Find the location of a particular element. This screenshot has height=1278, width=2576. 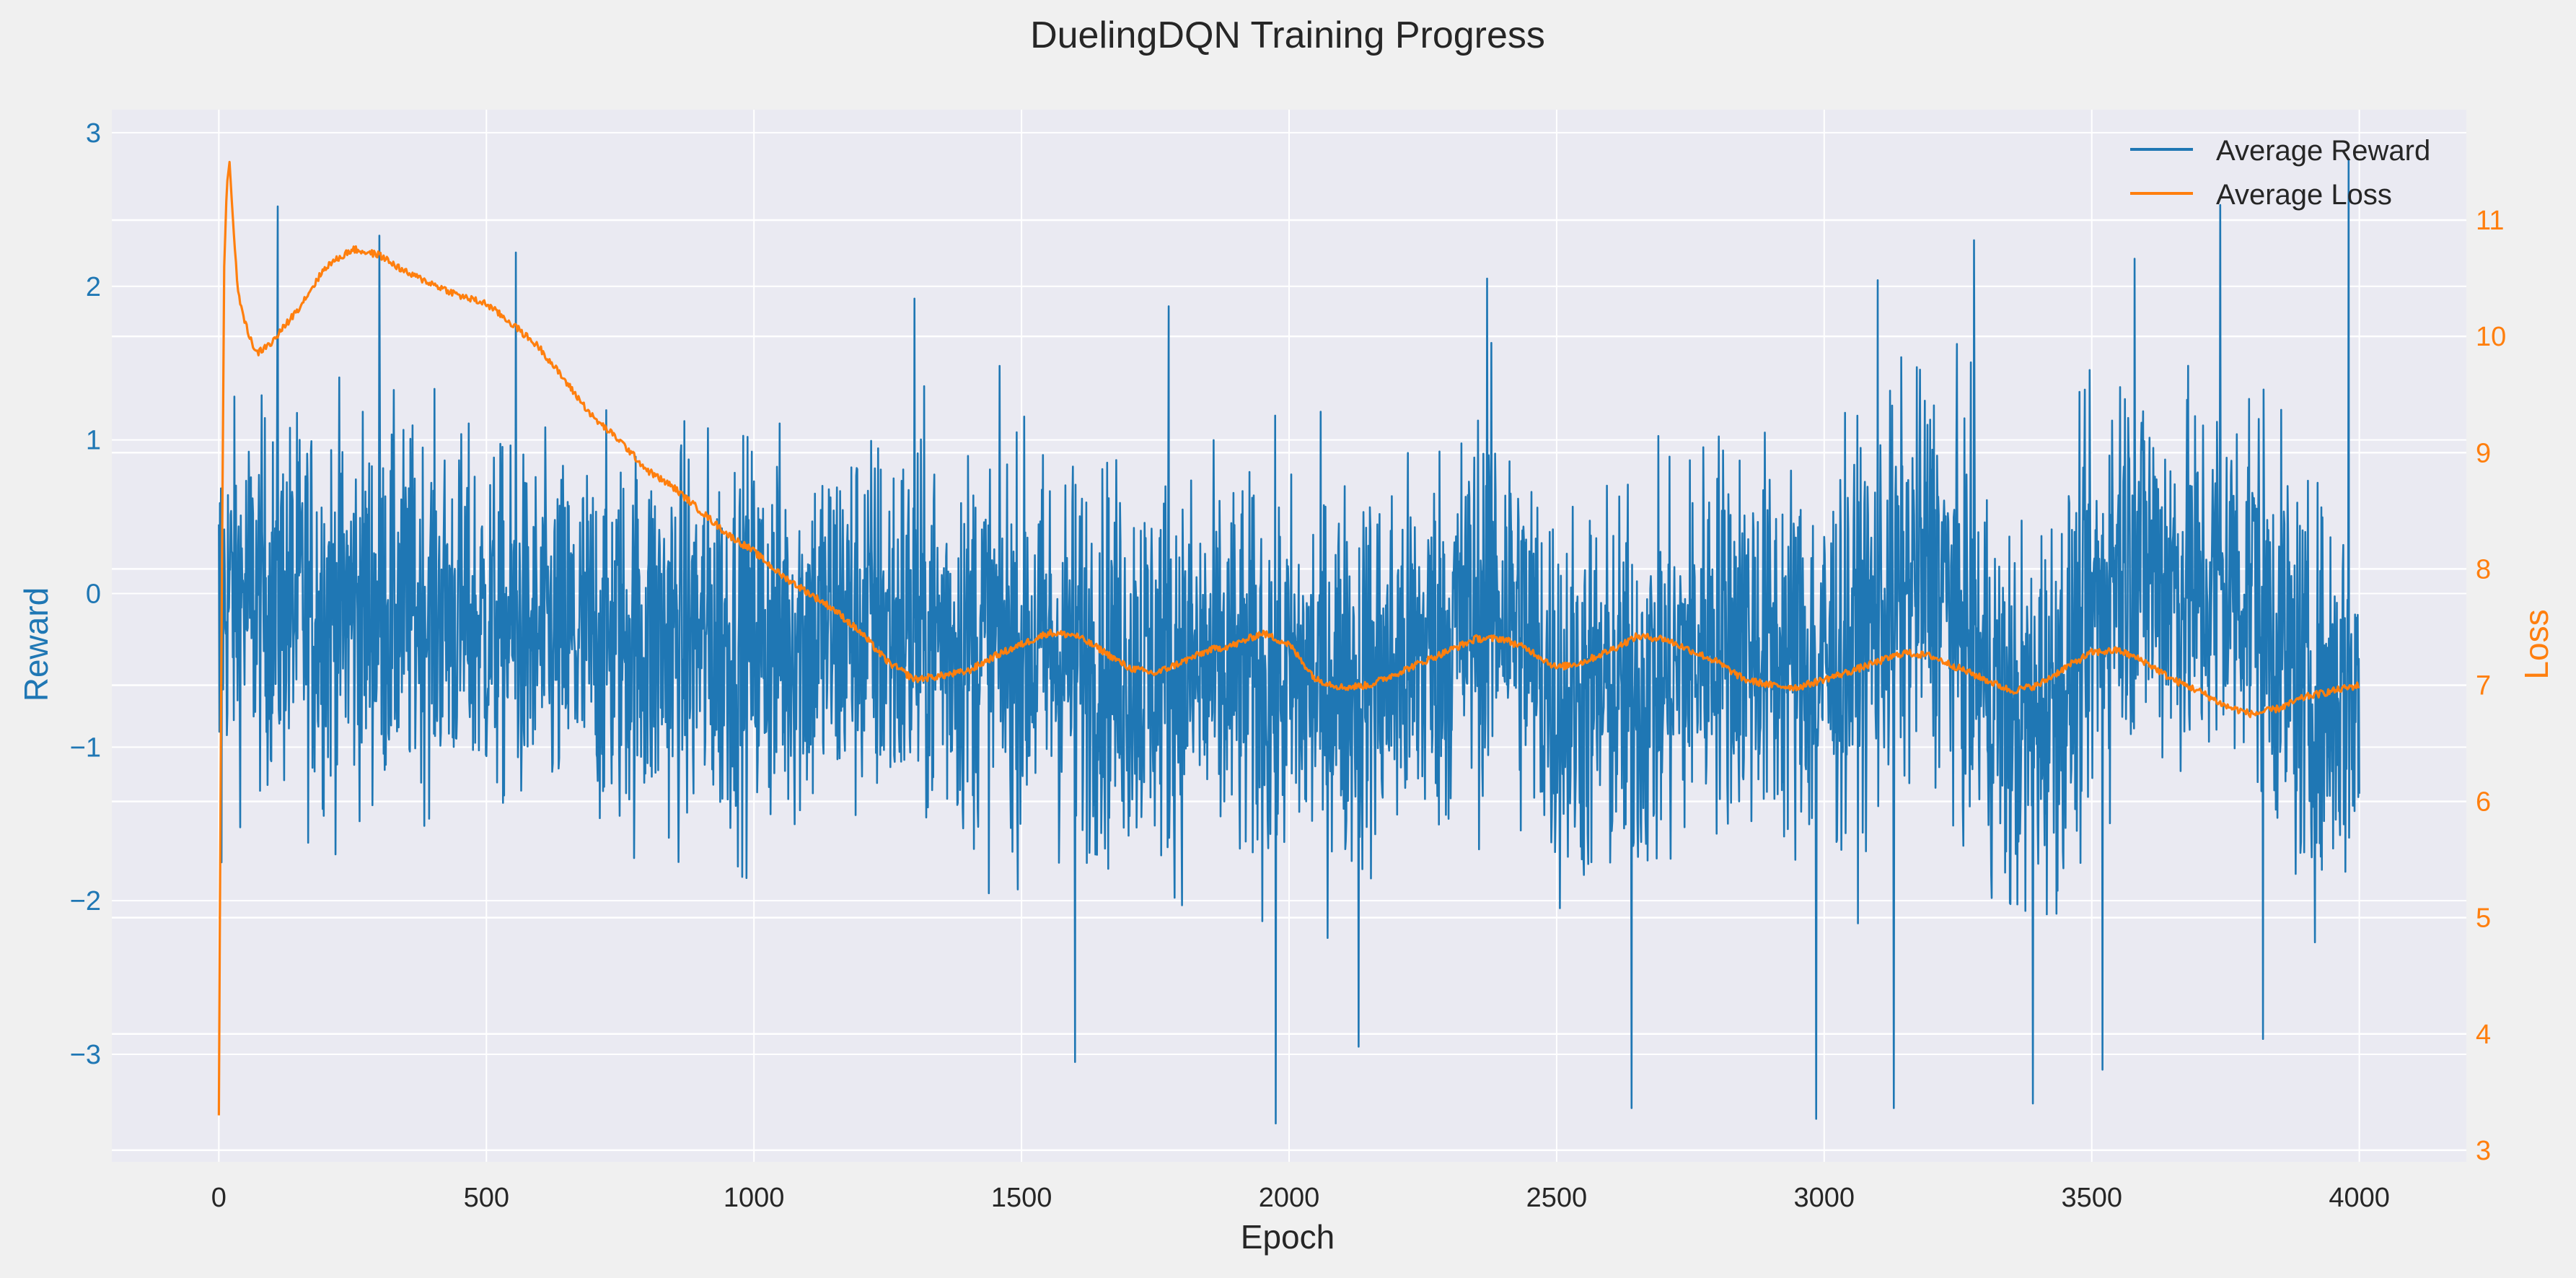

x-tick-label: 2000 is located at coordinates (1289, 1198).